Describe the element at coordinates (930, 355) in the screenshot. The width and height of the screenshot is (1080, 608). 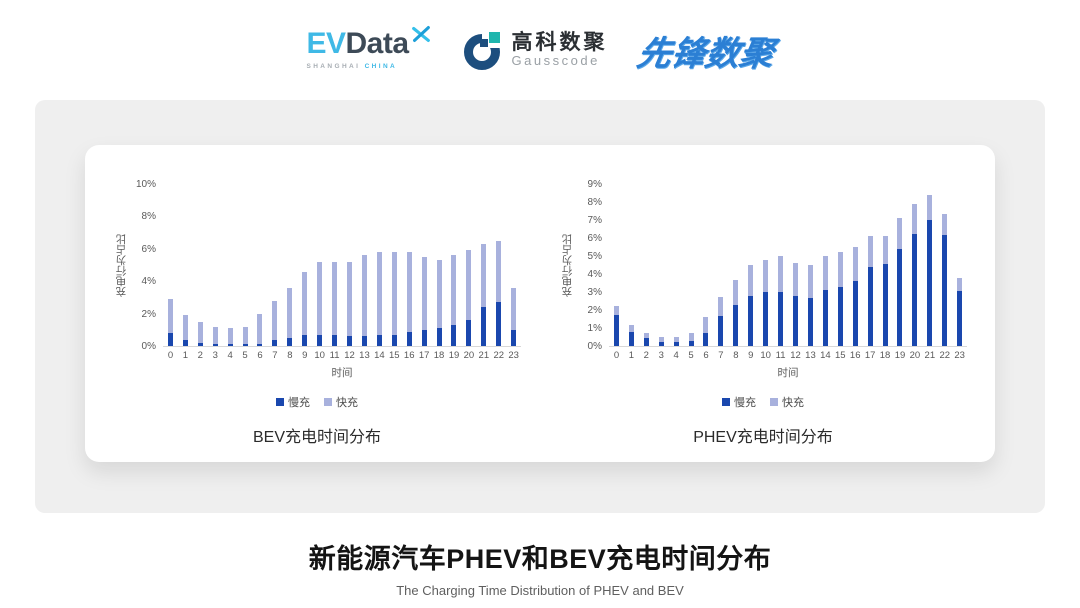
I see `x-tick-label: 21` at that location.